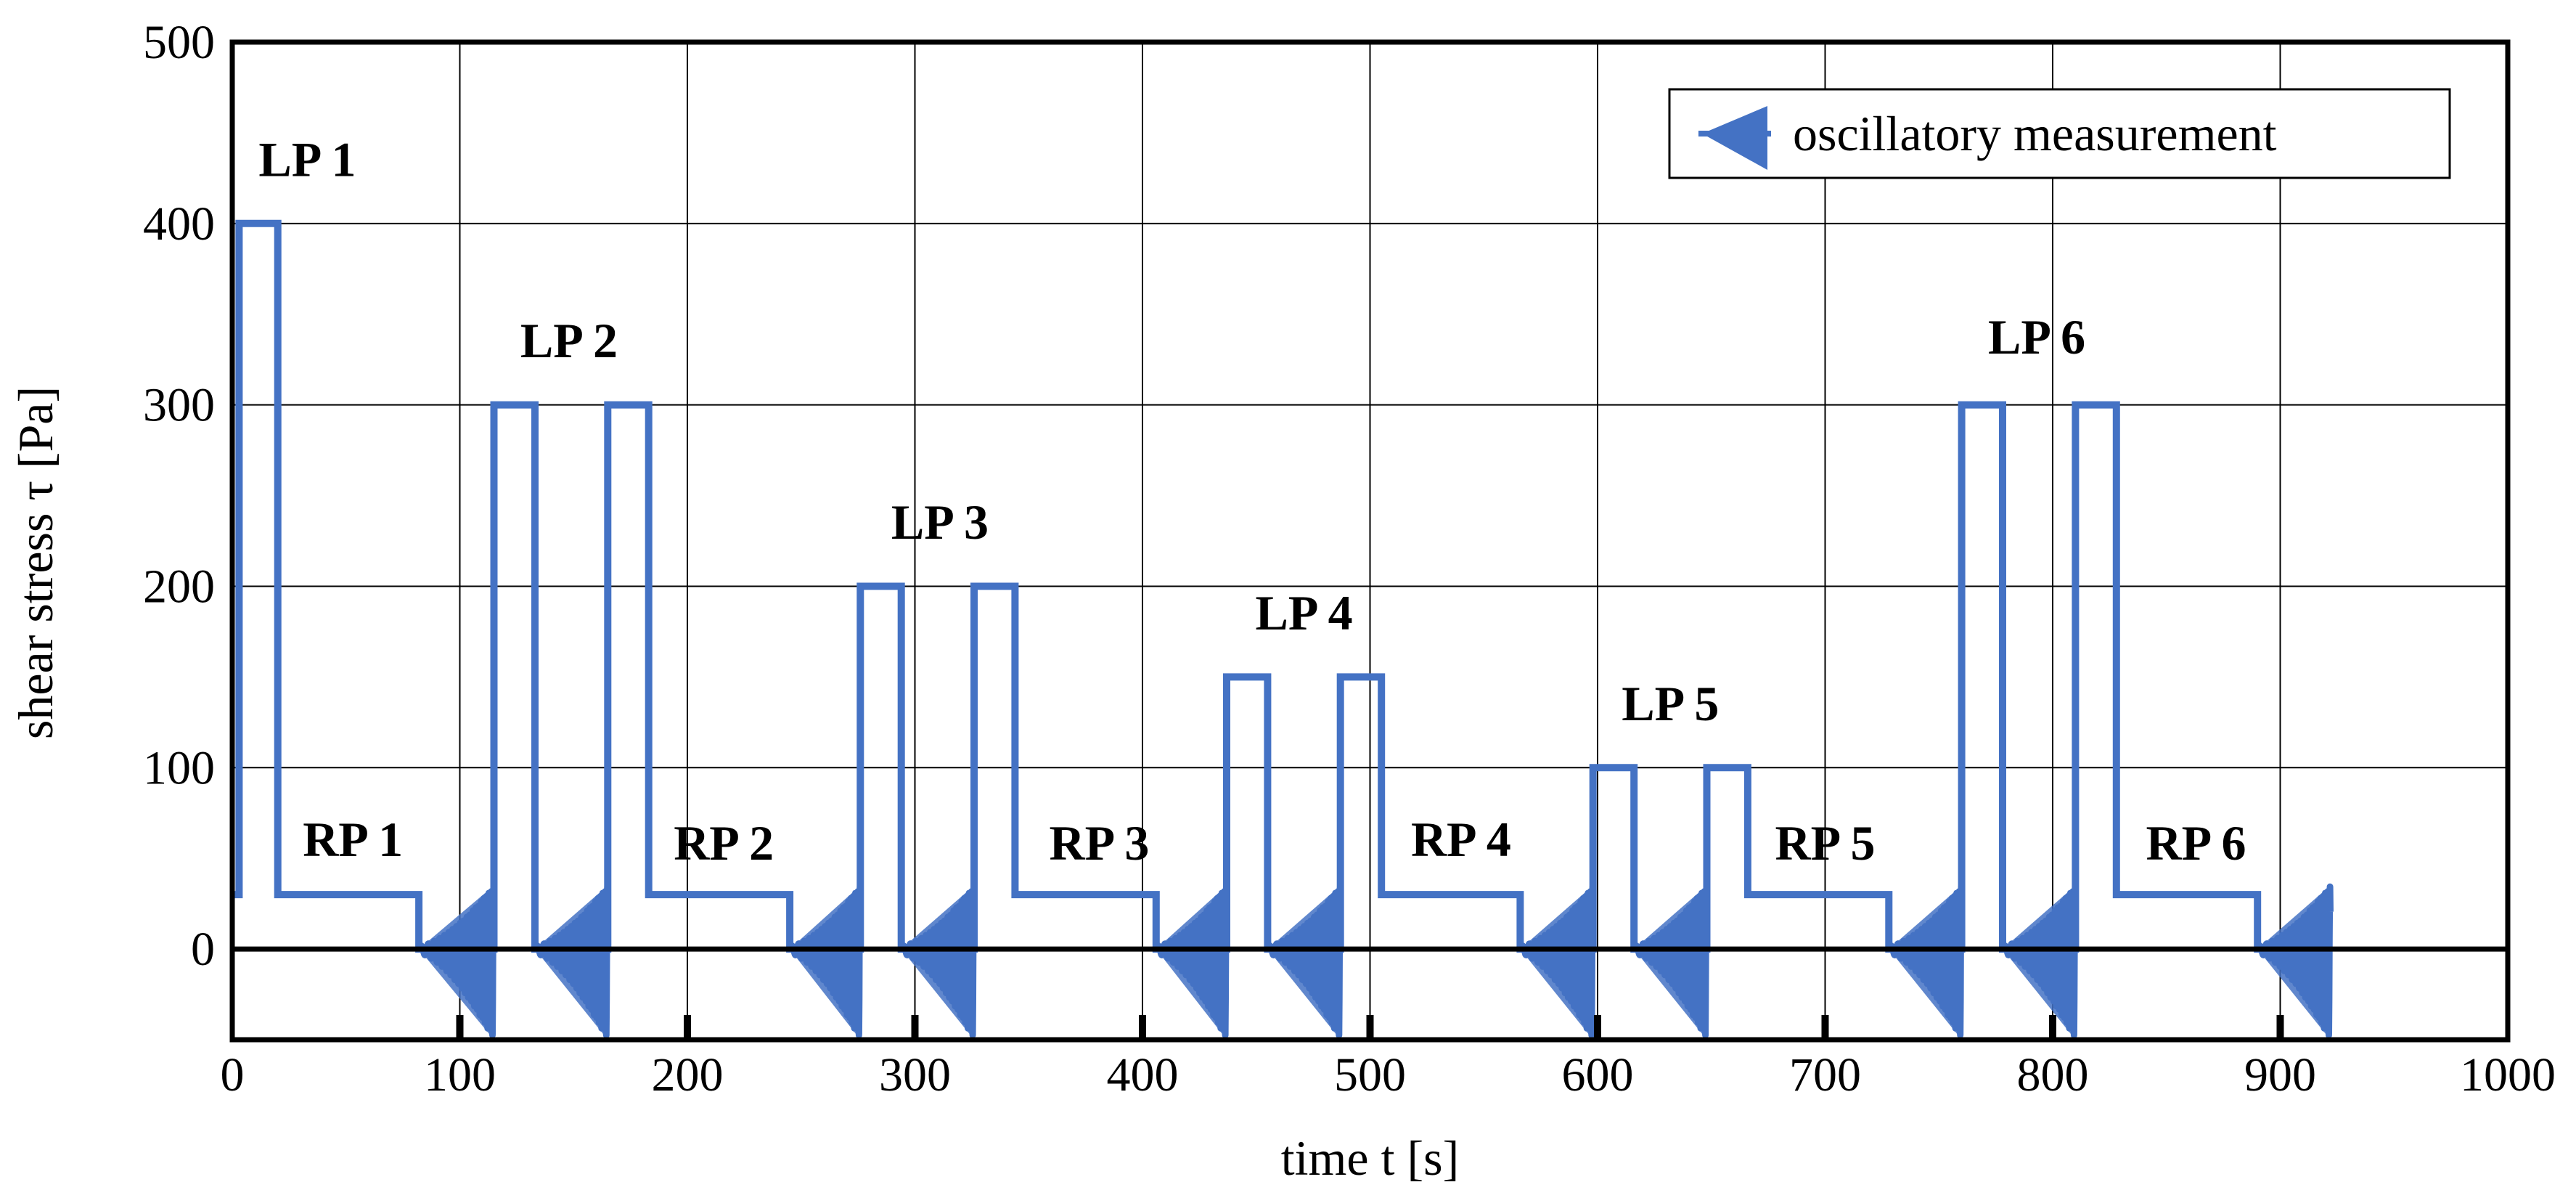 This screenshot has width=2576, height=1198. I want to click on x-tick-label: 1000, so click(2508, 1074).